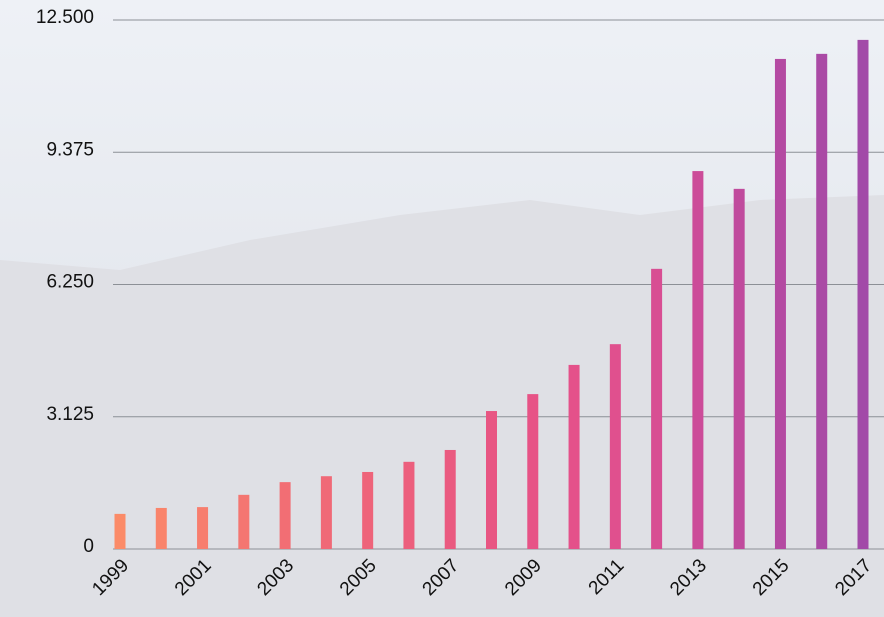  What do you see at coordinates (70, 149) in the screenshot?
I see `y-tick-label: 9.375` at bounding box center [70, 149].